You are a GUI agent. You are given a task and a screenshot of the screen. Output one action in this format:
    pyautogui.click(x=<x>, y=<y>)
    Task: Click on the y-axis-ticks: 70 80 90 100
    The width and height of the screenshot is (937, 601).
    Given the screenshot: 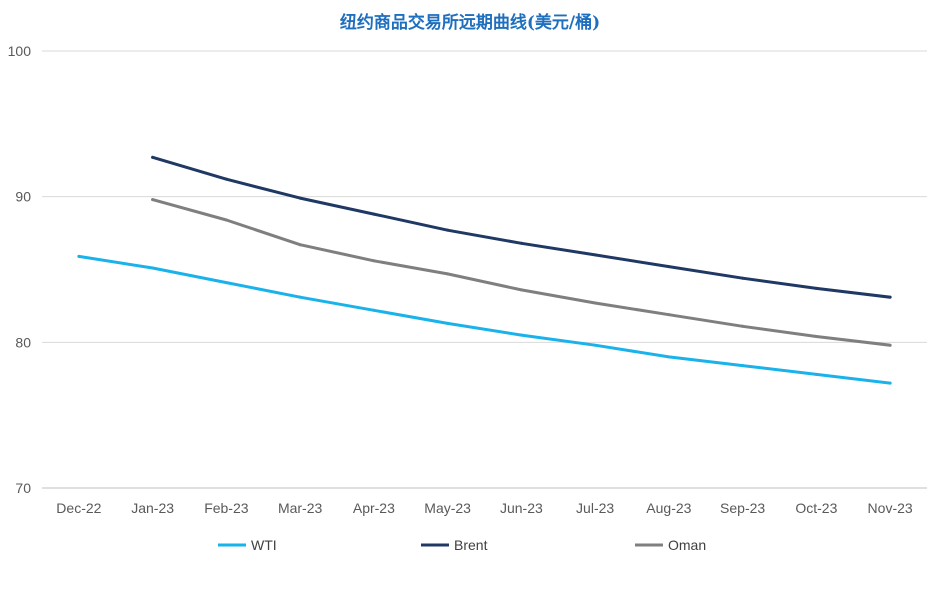 What is the action you would take?
    pyautogui.click(x=20, y=269)
    